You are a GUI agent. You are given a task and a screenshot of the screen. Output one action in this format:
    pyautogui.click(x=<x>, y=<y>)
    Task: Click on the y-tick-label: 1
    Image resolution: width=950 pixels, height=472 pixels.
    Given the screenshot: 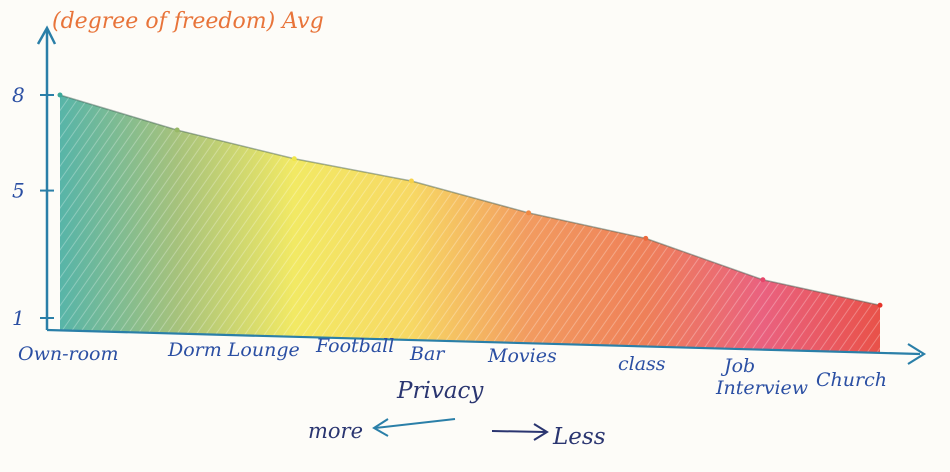 What is the action you would take?
    pyautogui.click(x=18, y=318)
    